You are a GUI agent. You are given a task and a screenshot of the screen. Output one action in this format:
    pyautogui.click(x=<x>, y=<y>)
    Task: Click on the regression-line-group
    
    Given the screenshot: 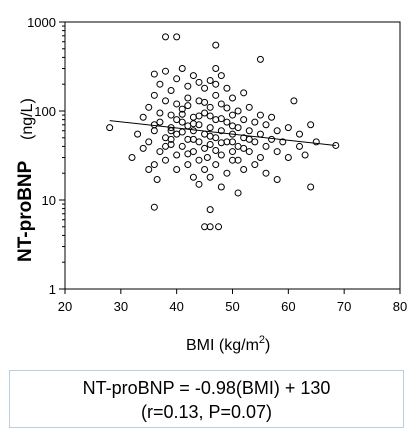 What is the action you would take?
    pyautogui.click(x=222, y=133)
    